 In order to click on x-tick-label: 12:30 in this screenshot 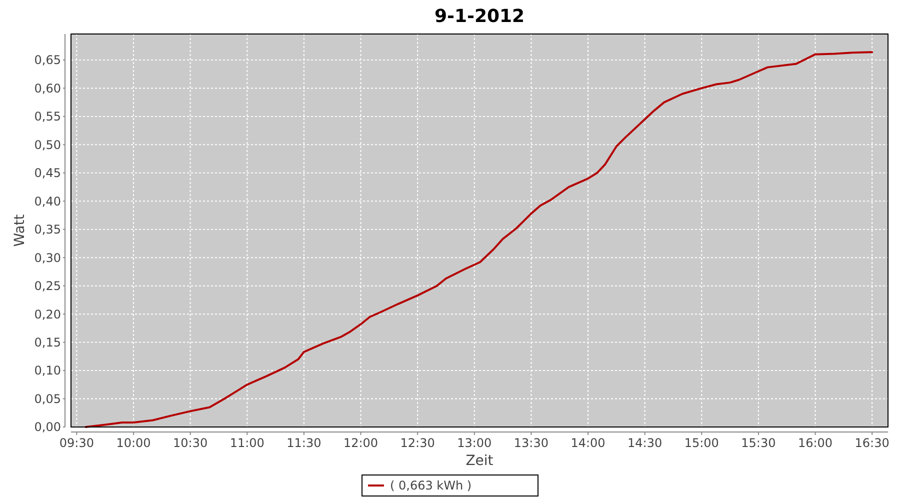, I will do `click(417, 443)`.